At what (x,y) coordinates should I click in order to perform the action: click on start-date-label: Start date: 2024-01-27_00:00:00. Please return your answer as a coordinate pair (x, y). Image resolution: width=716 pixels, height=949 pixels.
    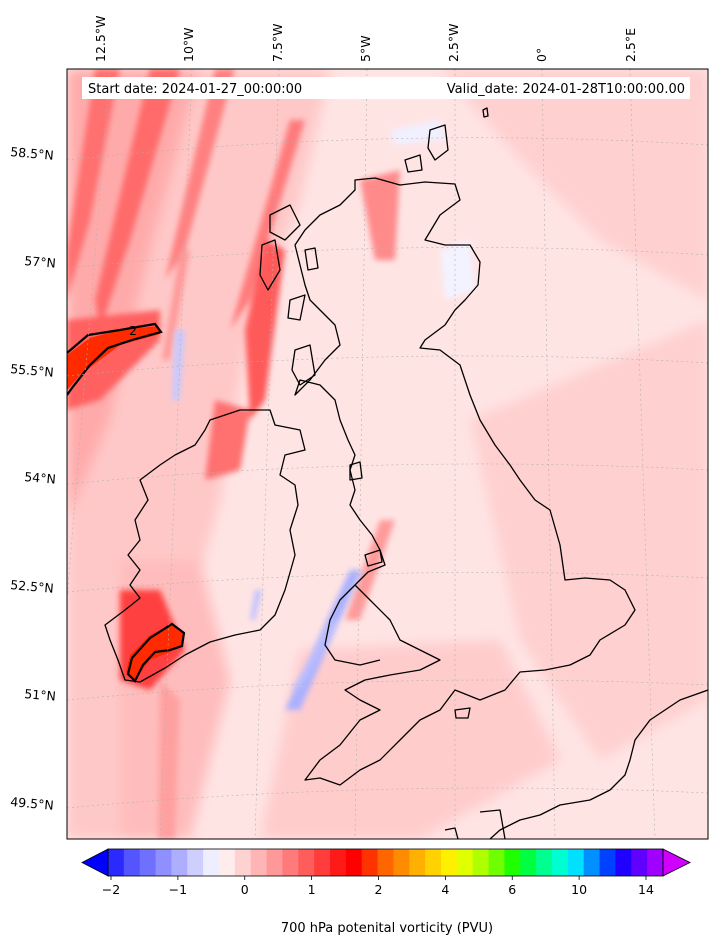
    Looking at the image, I should click on (195, 89).